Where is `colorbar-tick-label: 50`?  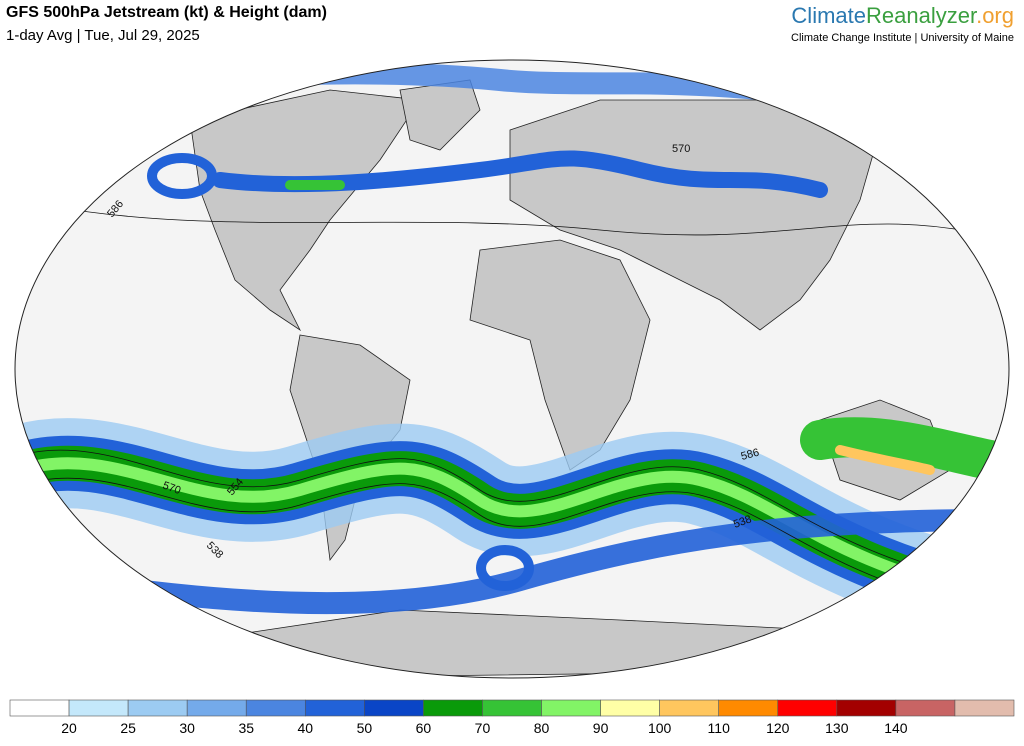 colorbar-tick-label: 50 is located at coordinates (365, 728).